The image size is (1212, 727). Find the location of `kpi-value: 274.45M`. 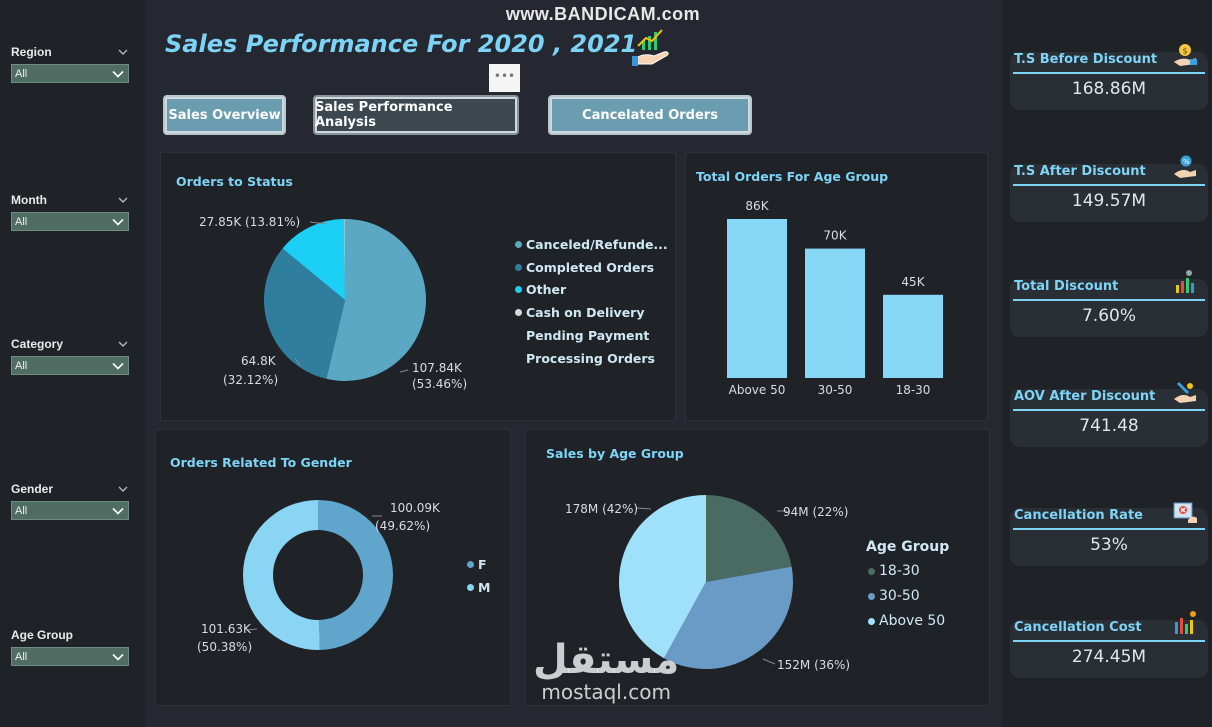

kpi-value: 274.45M is located at coordinates (1109, 657).